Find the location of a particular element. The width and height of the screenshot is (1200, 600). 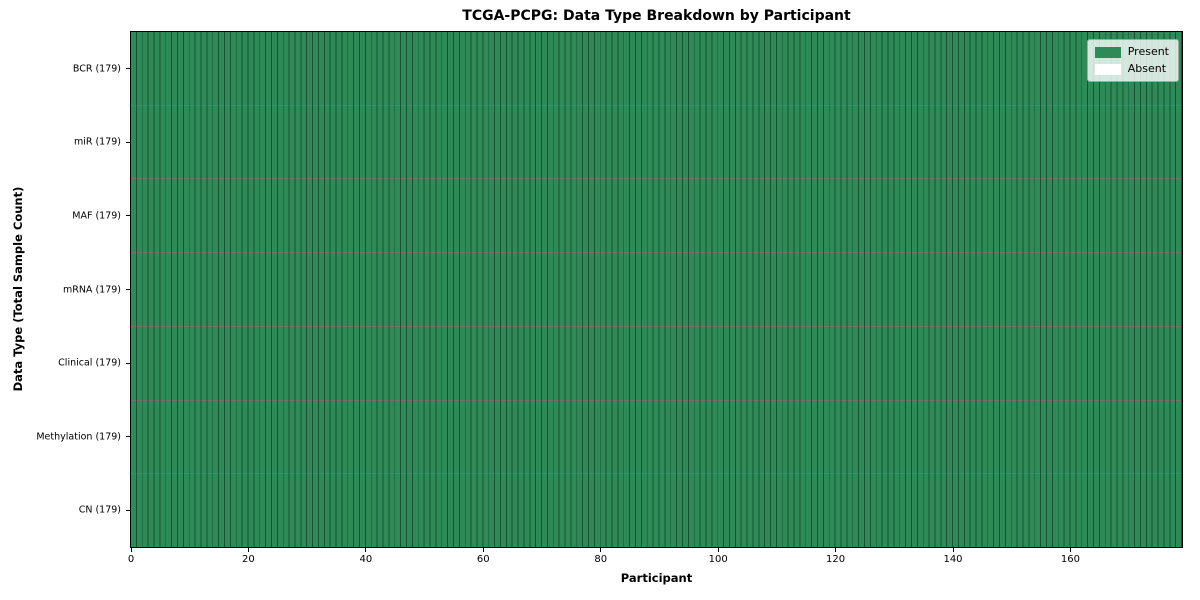

x-tick-label: 40 is located at coordinates (366, 559).